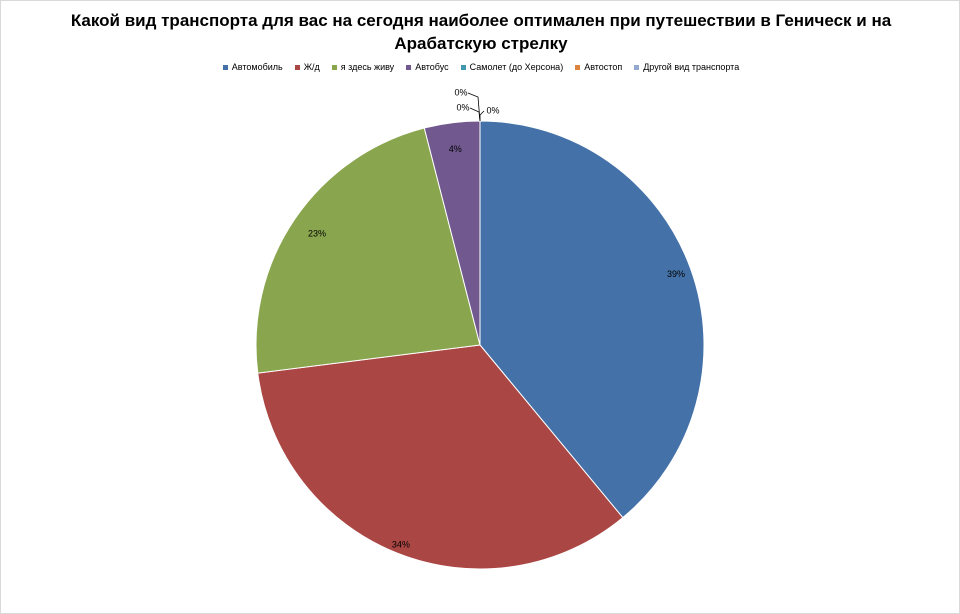 This screenshot has height=614, width=960. I want to click on legend-item: Самолет (до Херсона), so click(512, 67).